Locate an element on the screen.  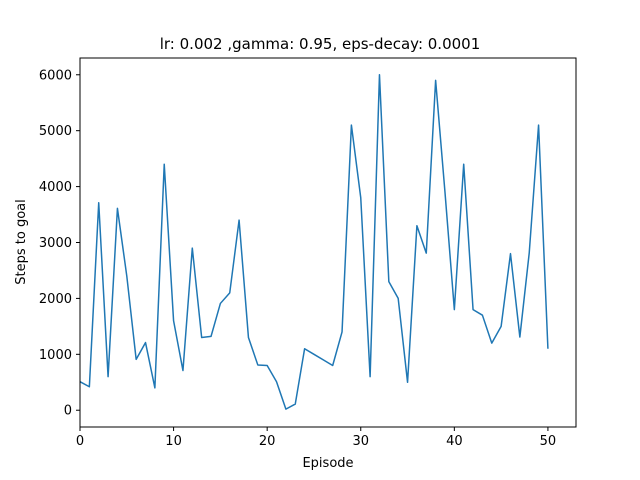
y-axis: 0 1000 2000 3000 4000 5000 6000 is located at coordinates (59, 243).